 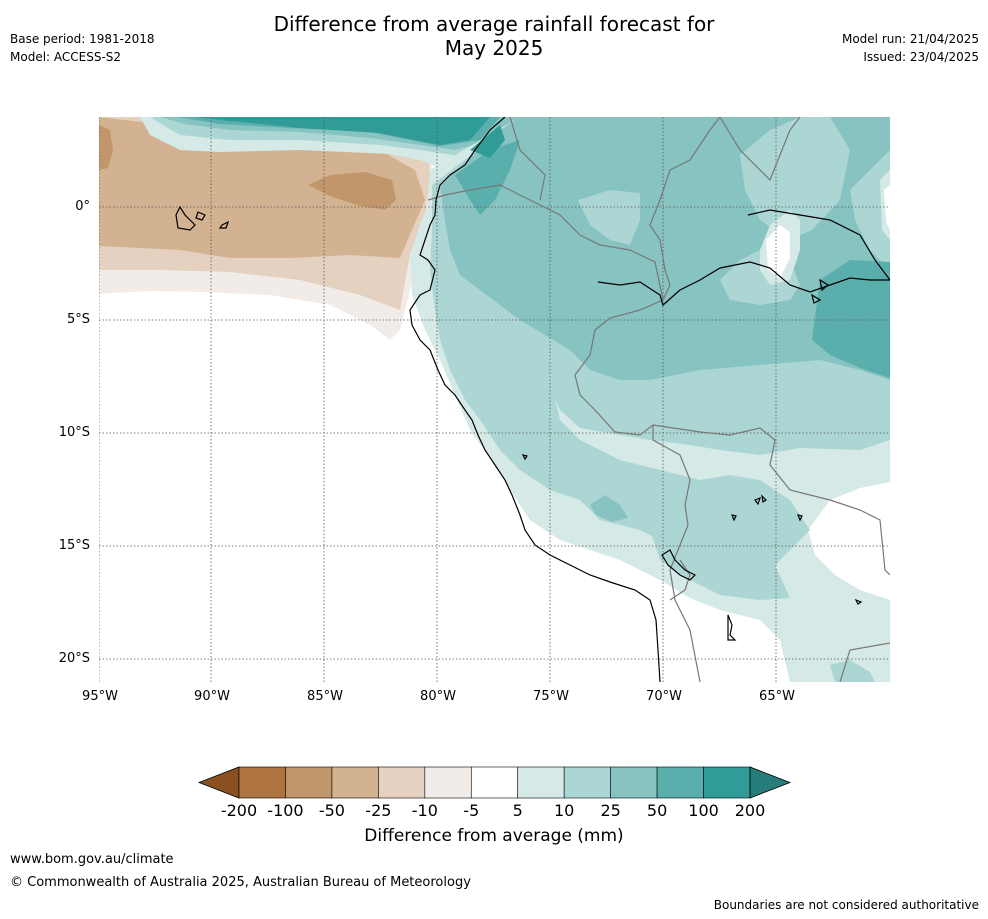 What do you see at coordinates (921, 57) in the screenshot?
I see `issued-date: Issued: 23/04/2025` at bounding box center [921, 57].